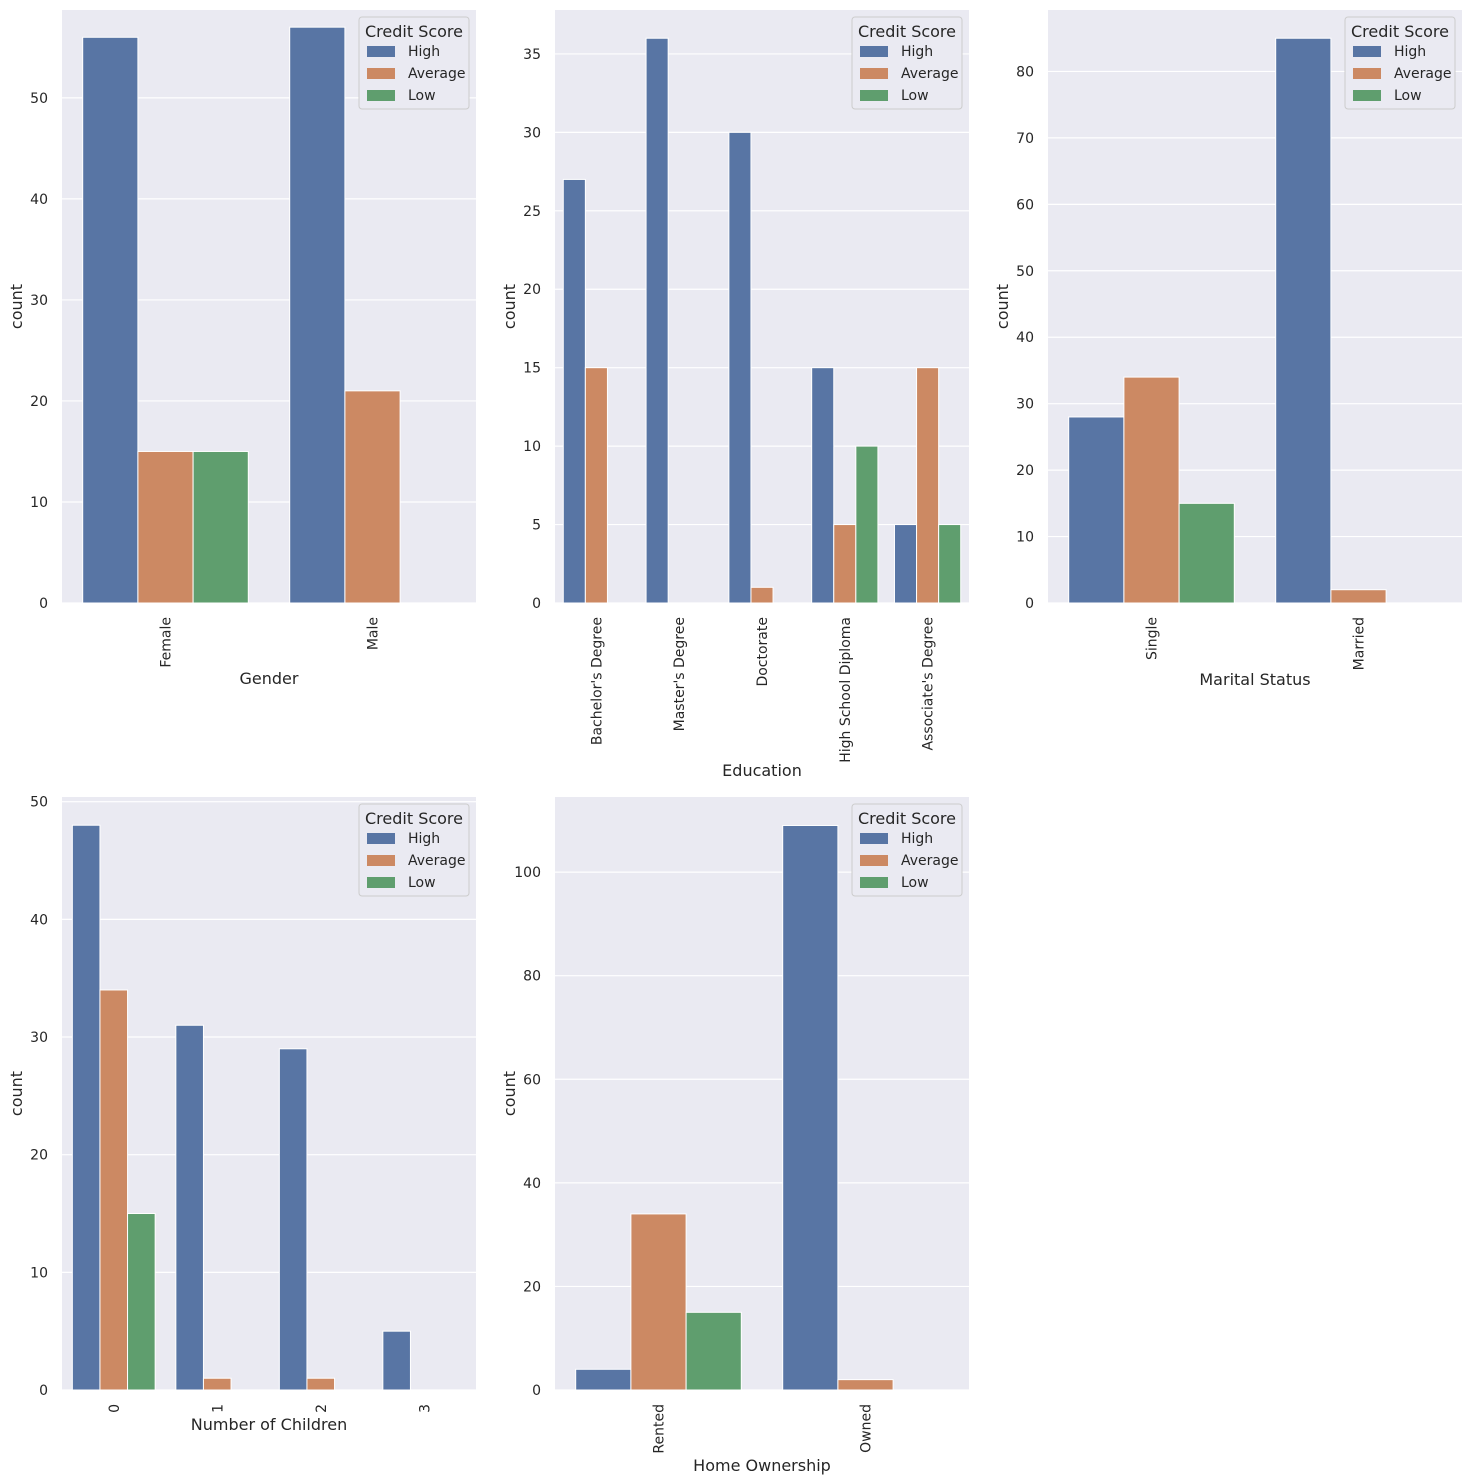  What do you see at coordinates (905, 564) in the screenshot?
I see `bar-high-associate-s-degree` at bounding box center [905, 564].